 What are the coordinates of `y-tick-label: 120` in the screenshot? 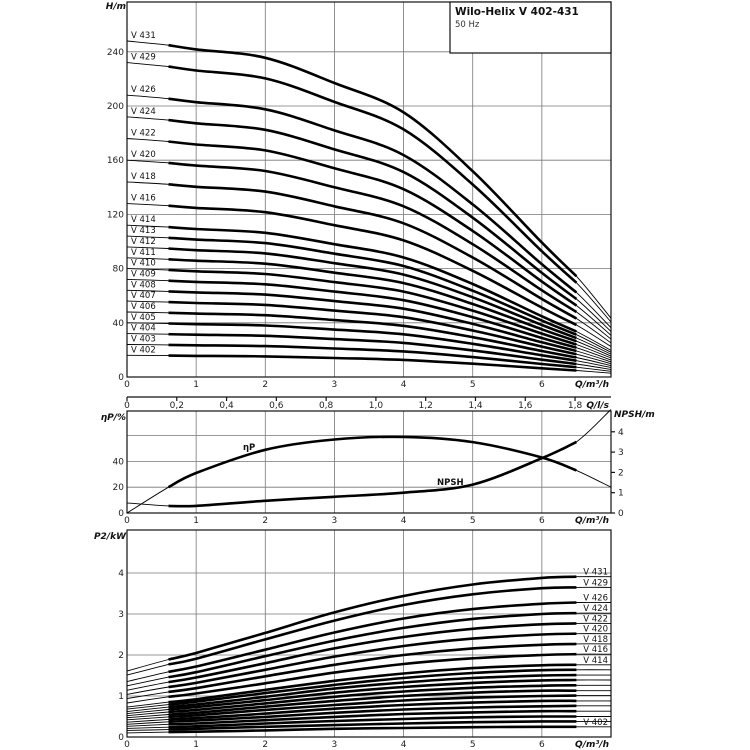 It's located at (115, 215).